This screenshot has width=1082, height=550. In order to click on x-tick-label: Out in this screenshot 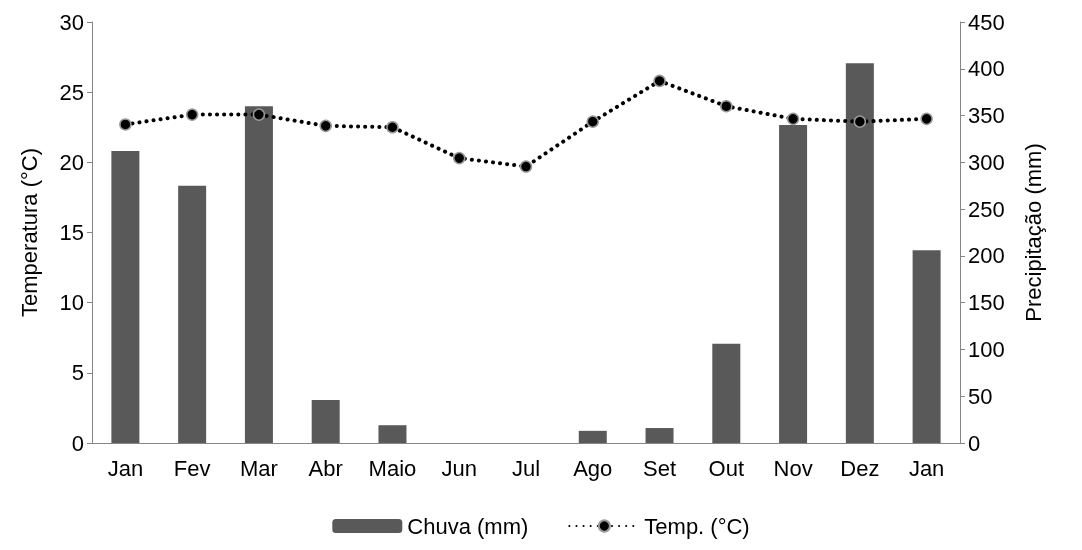, I will do `click(726, 468)`.